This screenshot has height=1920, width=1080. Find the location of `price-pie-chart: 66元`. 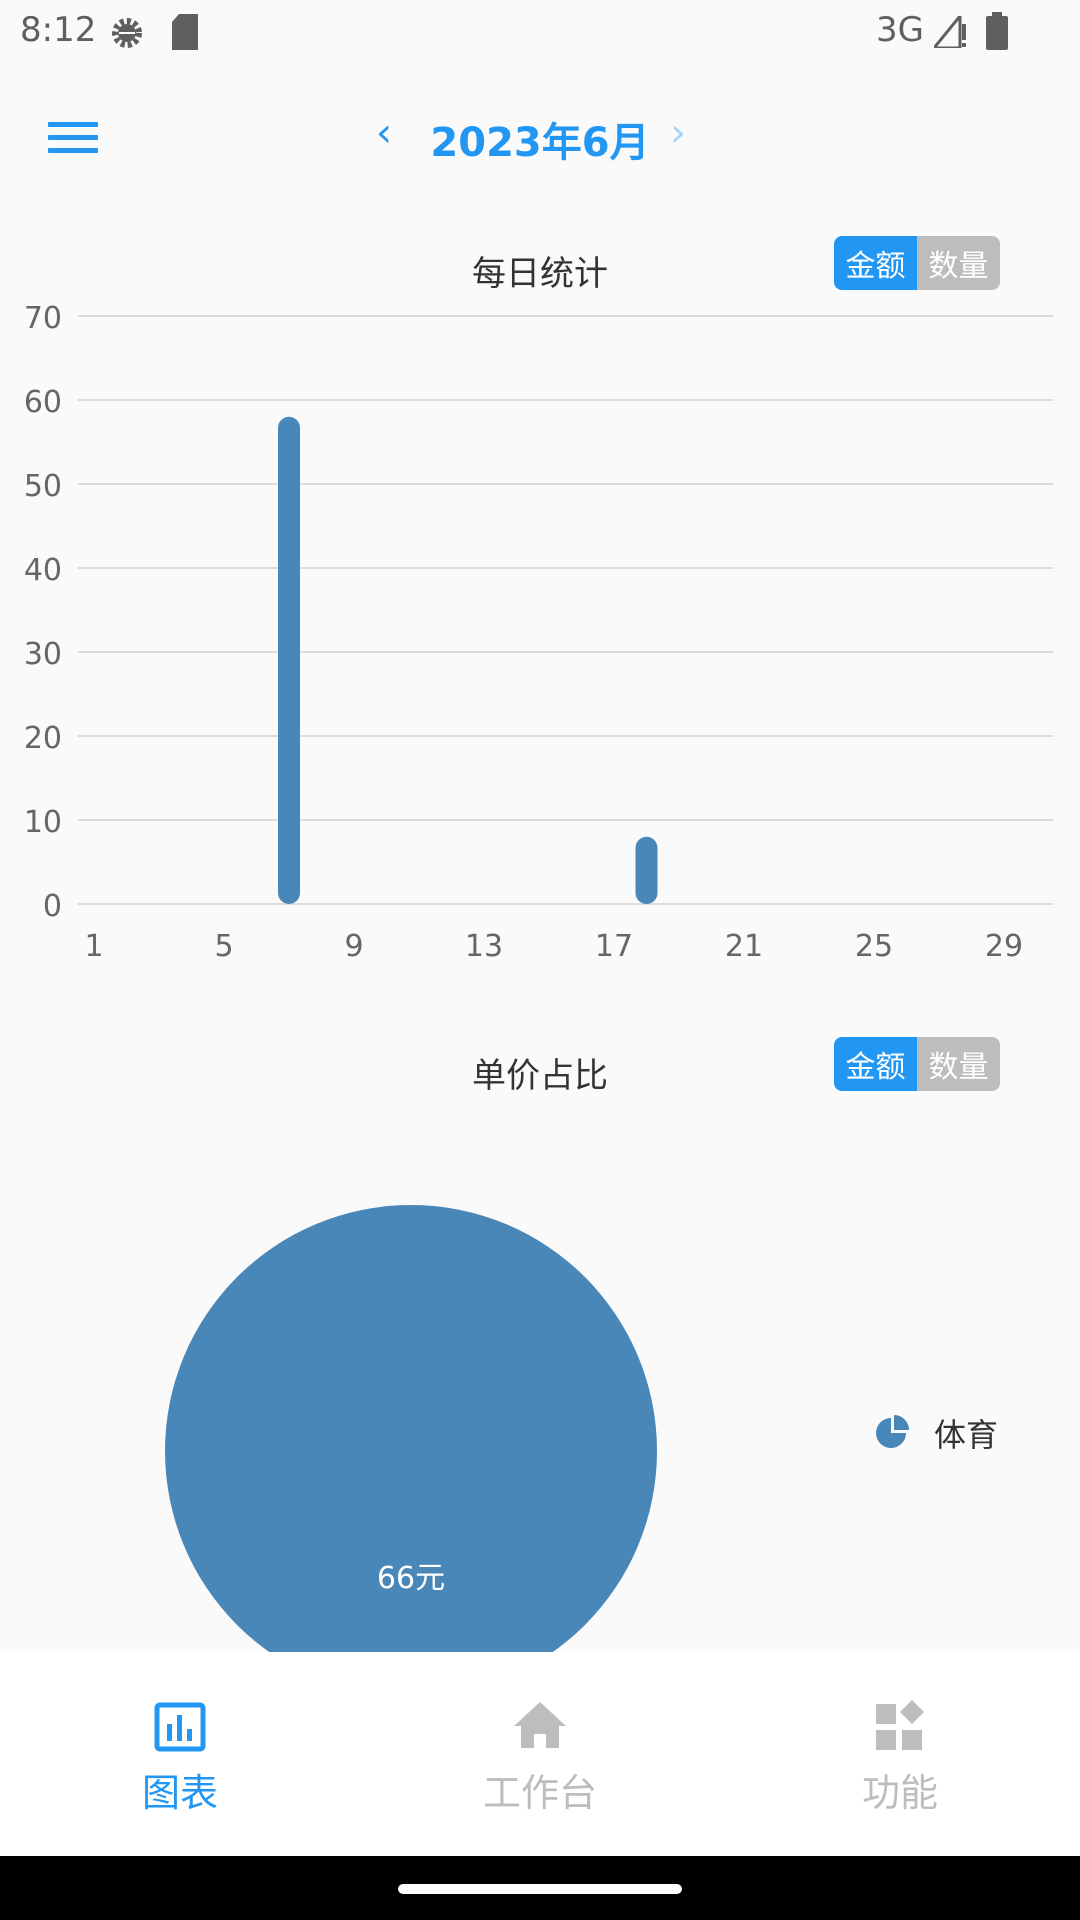

price-pie-chart: 66元 is located at coordinates (411, 1428).